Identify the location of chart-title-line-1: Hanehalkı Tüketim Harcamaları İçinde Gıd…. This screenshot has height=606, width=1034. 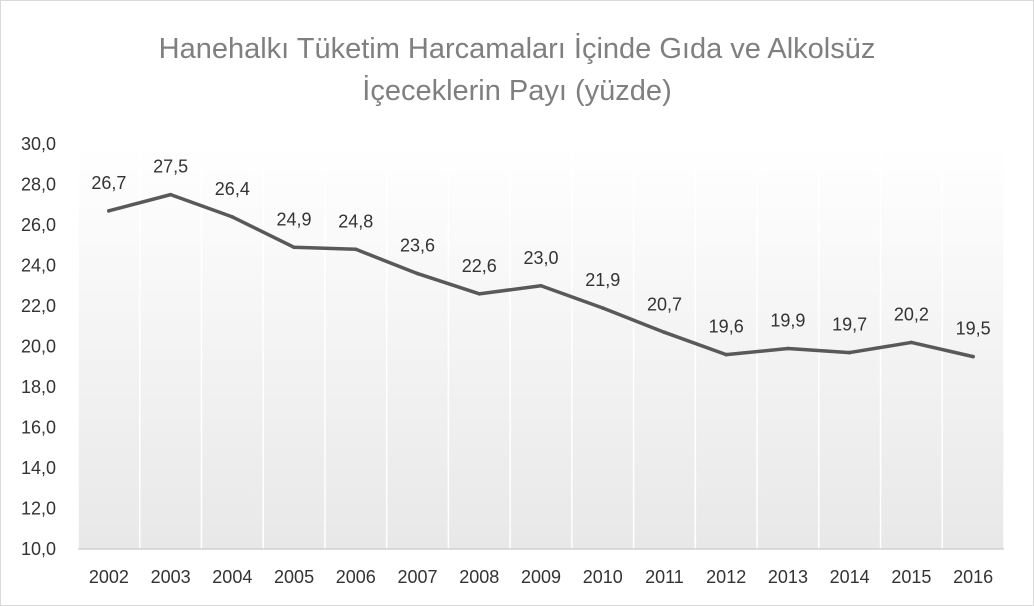
(517, 49).